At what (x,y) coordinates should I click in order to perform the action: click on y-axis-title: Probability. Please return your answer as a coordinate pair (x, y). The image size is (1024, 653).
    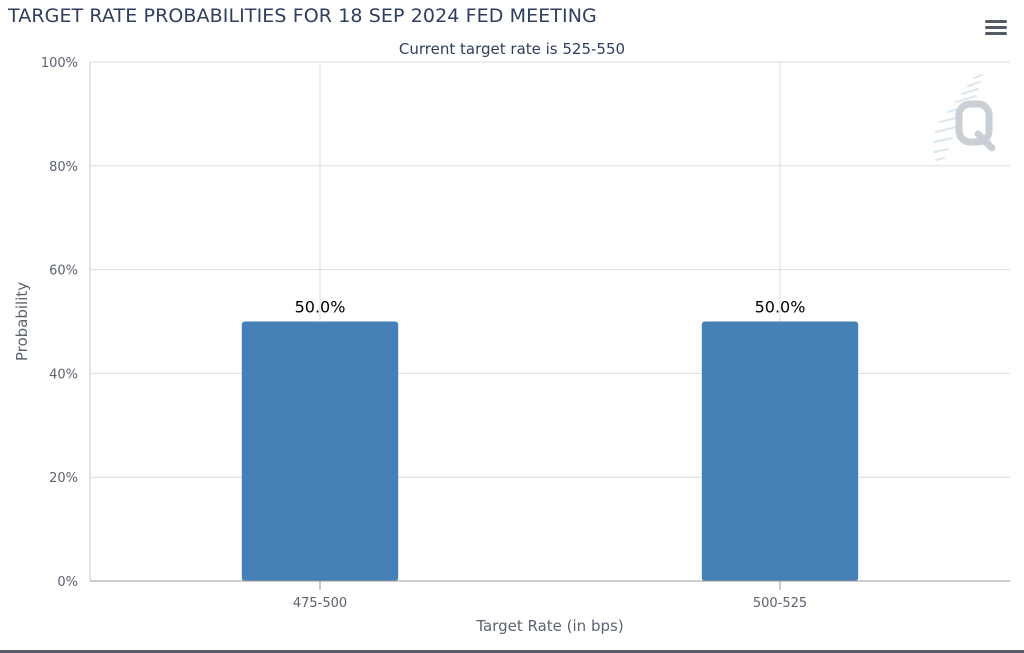
    Looking at the image, I should click on (22, 321).